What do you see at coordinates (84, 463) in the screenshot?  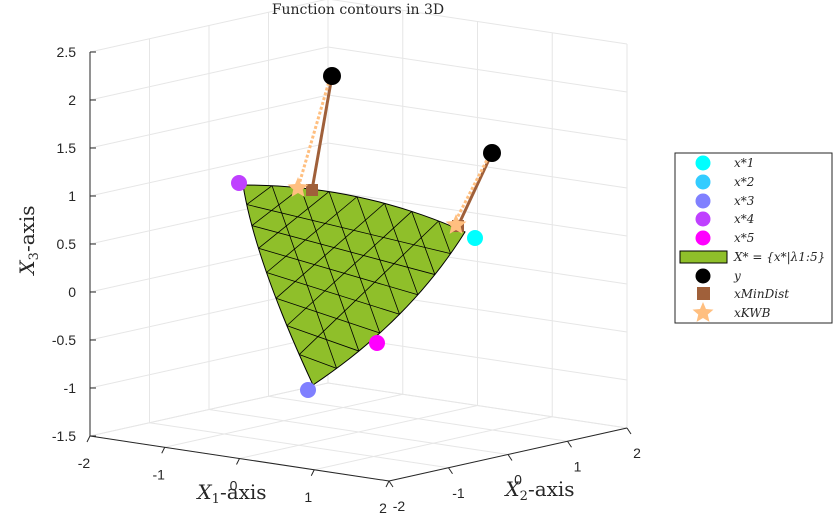 I see `x-tick-label: -2` at bounding box center [84, 463].